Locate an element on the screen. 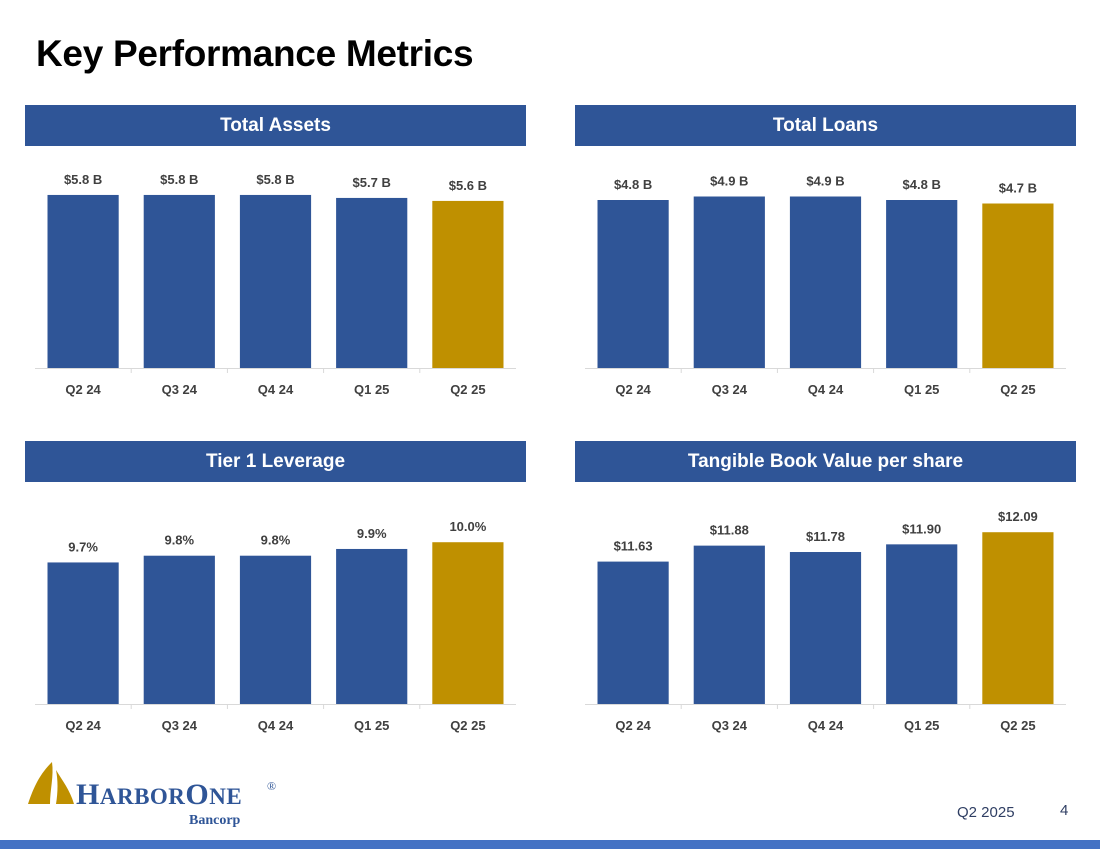 This screenshot has width=1100, height=849. data-label: $11.88 is located at coordinates (729, 530).